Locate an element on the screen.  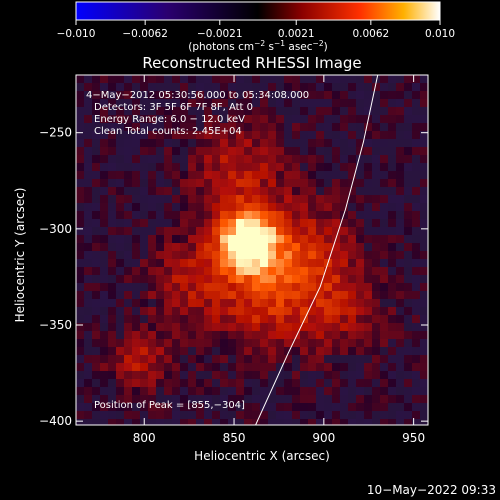
x-axis-label: Heliocentric X (arcsec) is located at coordinates (262, 456).